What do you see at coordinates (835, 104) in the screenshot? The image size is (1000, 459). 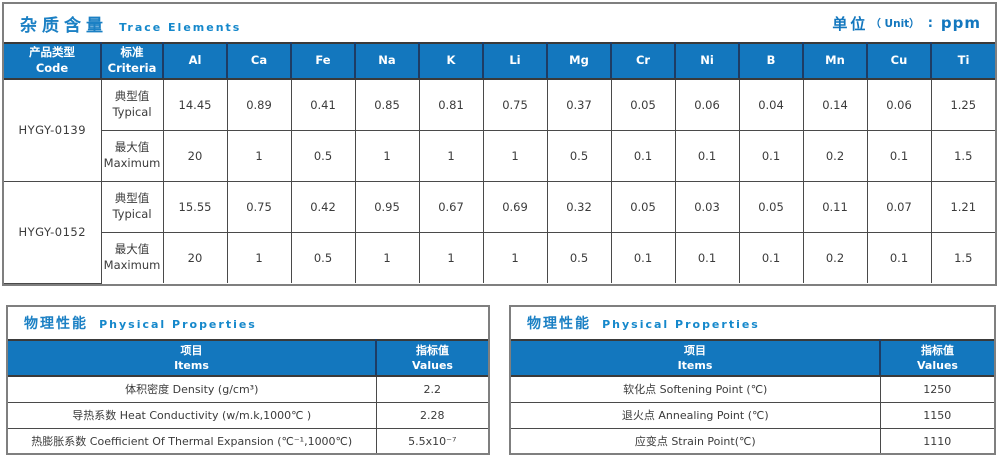 I see `trace-value-cell: 0.14` at bounding box center [835, 104].